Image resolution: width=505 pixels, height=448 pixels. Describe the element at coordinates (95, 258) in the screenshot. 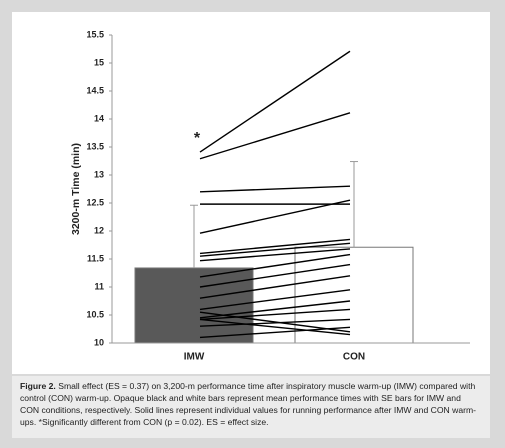

I see `y-tick-label: 11.5` at that location.